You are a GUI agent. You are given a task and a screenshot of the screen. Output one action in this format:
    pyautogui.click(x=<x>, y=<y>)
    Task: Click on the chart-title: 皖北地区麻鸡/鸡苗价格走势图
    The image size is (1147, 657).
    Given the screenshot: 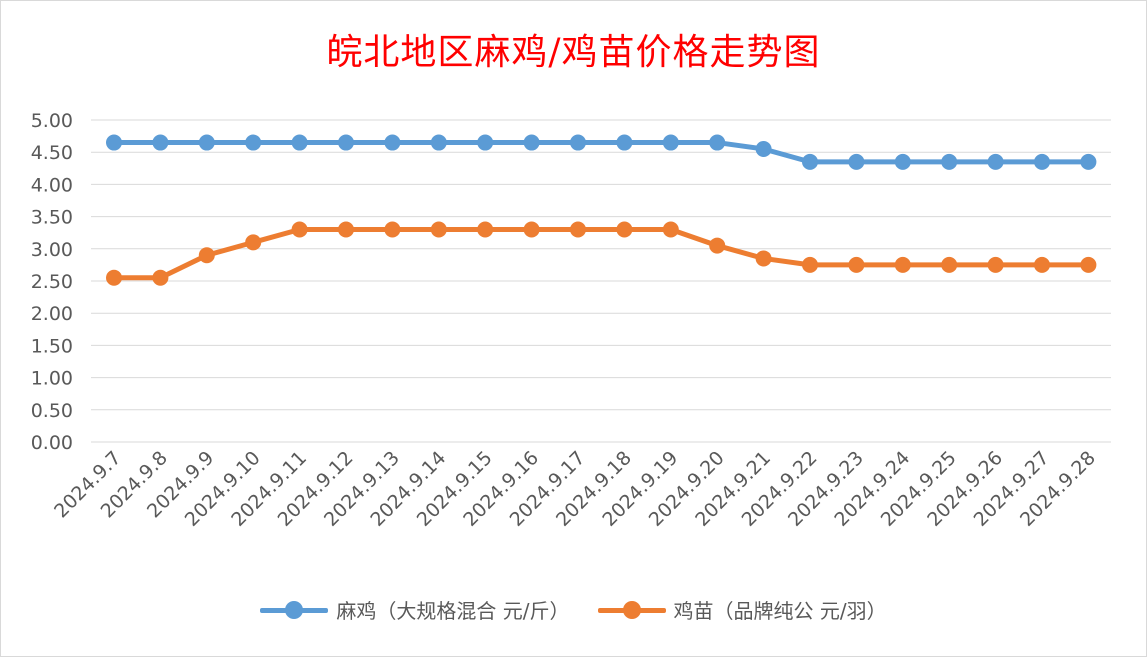 What is the action you would take?
    pyautogui.click(x=573, y=52)
    